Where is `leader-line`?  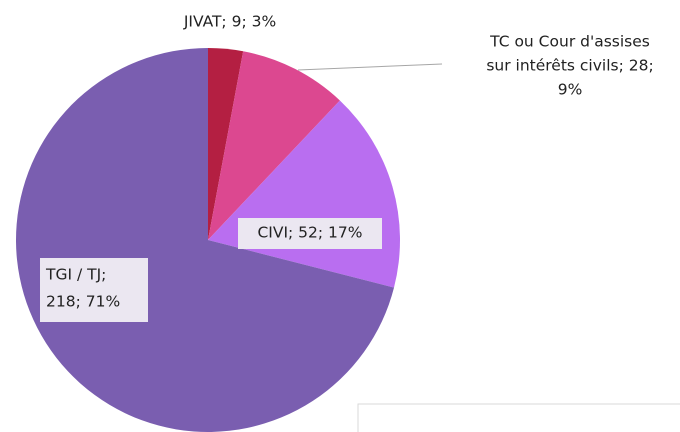 leader-line is located at coordinates (370, 67).